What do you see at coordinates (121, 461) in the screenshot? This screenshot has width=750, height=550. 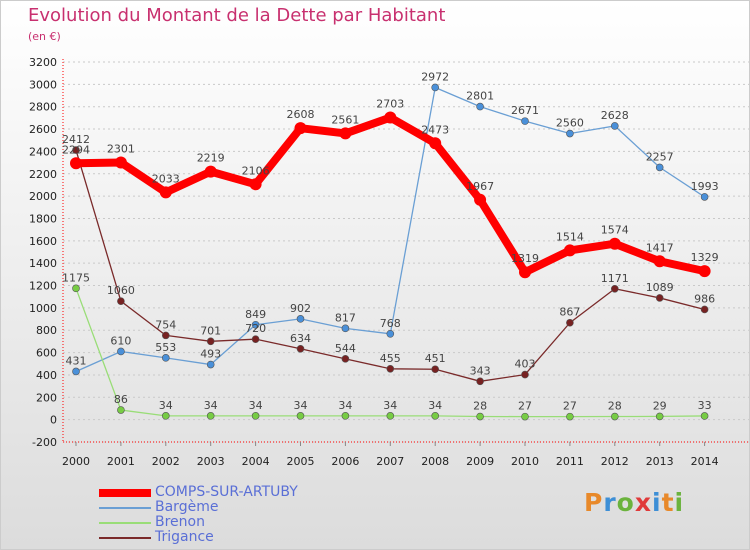 I see `x-tick-label: 2001` at bounding box center [121, 461].